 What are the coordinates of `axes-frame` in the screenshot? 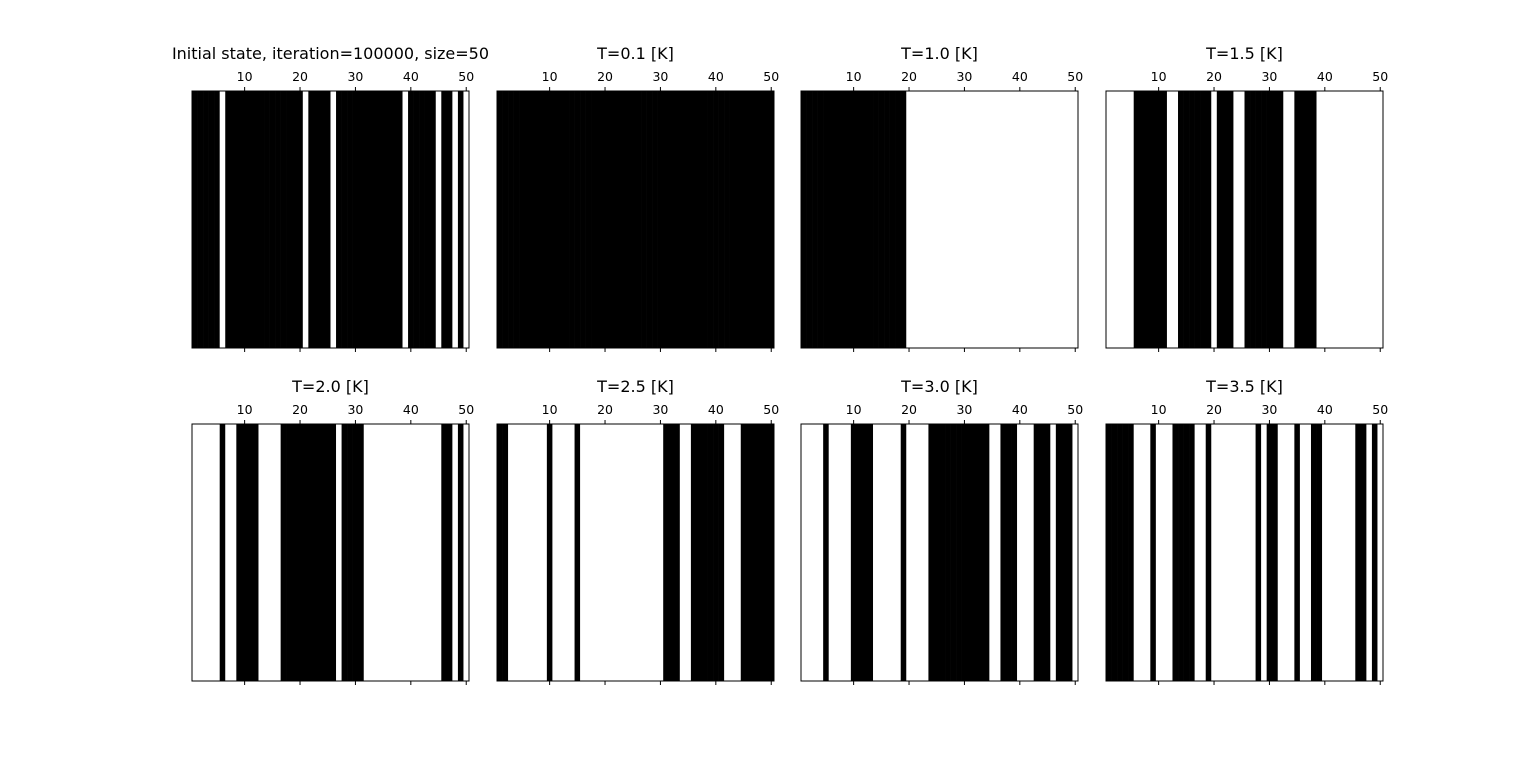 It's located at (1244, 219).